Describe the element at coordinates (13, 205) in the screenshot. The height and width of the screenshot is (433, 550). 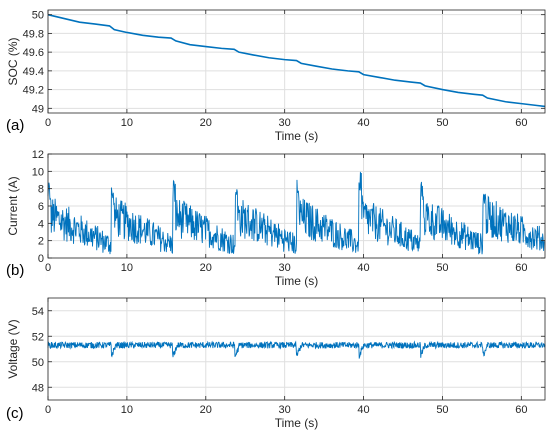
I see `y-axis-label: Current (A)` at that location.